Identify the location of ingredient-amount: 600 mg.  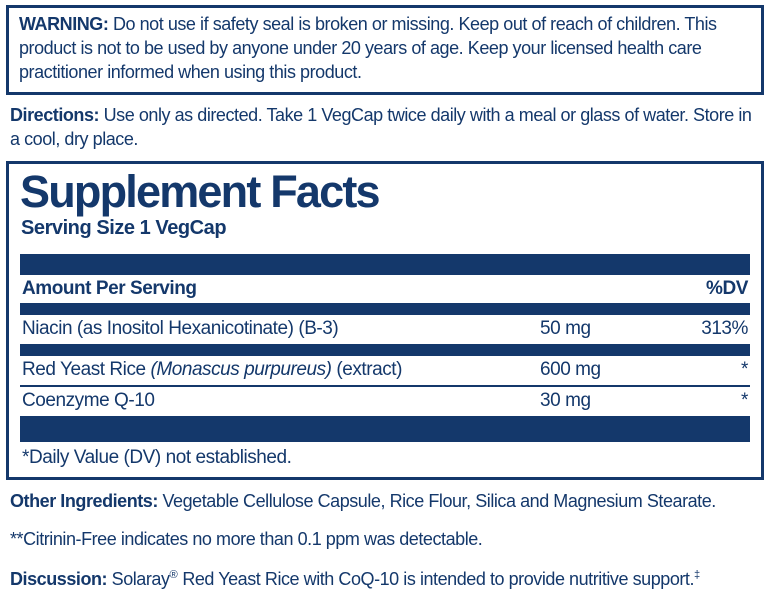
(570, 369).